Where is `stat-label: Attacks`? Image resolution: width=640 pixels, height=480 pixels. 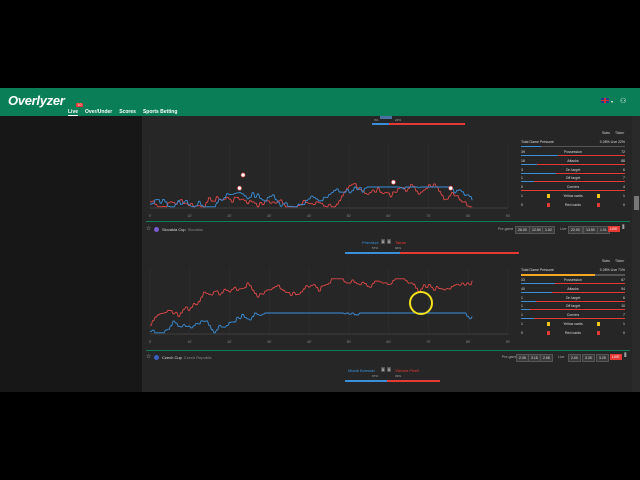 stat-label: Attacks is located at coordinates (573, 160).